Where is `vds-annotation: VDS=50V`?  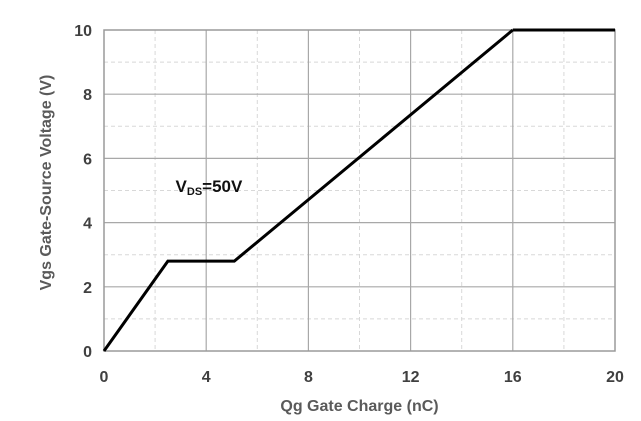 vds-annotation: VDS=50V is located at coordinates (209, 187).